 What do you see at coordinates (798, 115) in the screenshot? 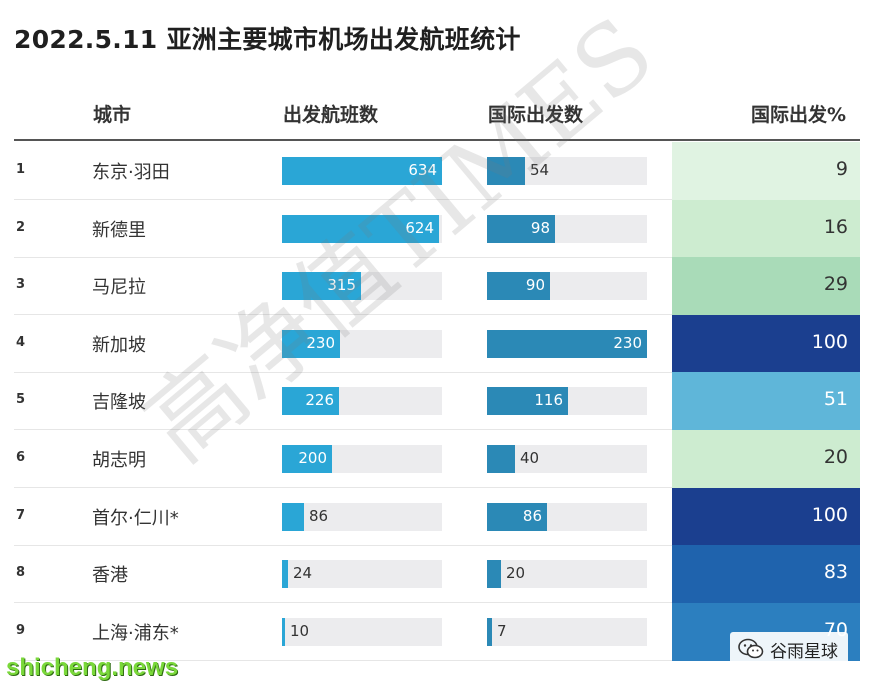
I see `header-intl-pct: 国际出发%` at bounding box center [798, 115].